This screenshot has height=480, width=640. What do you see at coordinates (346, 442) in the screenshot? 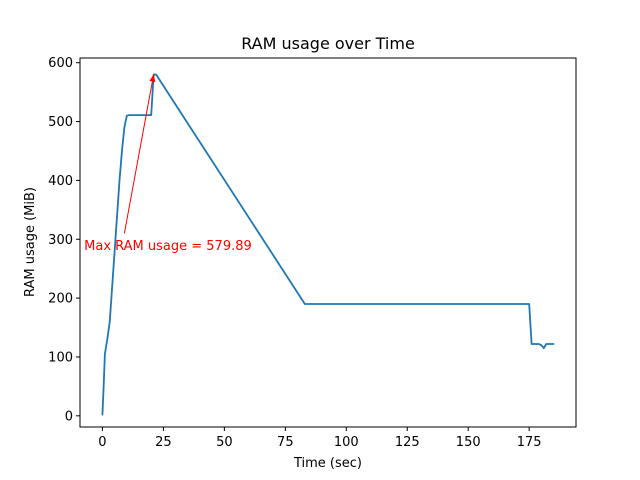
I see `x-tick-label: 100` at bounding box center [346, 442].